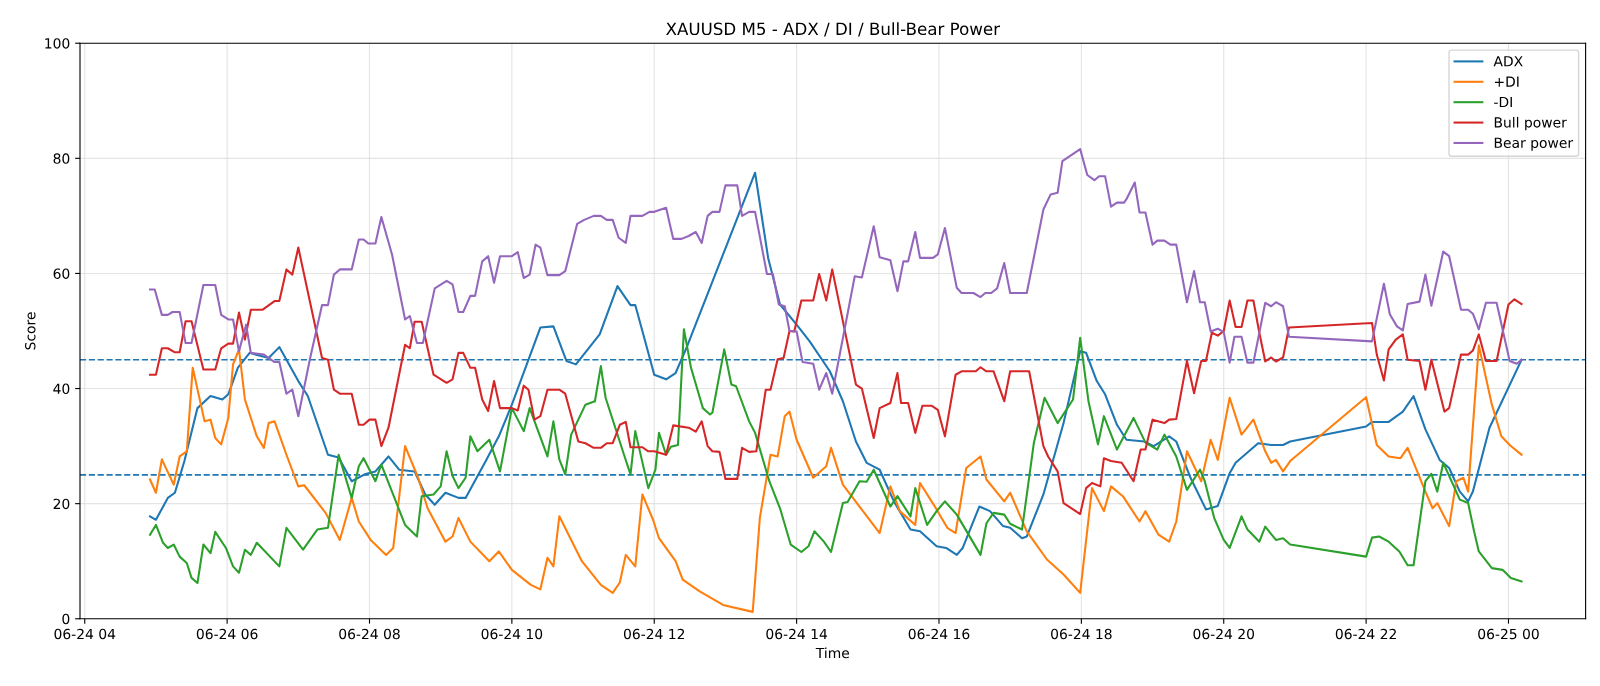  I want to click on y-tick-label: 80, so click(61, 158).